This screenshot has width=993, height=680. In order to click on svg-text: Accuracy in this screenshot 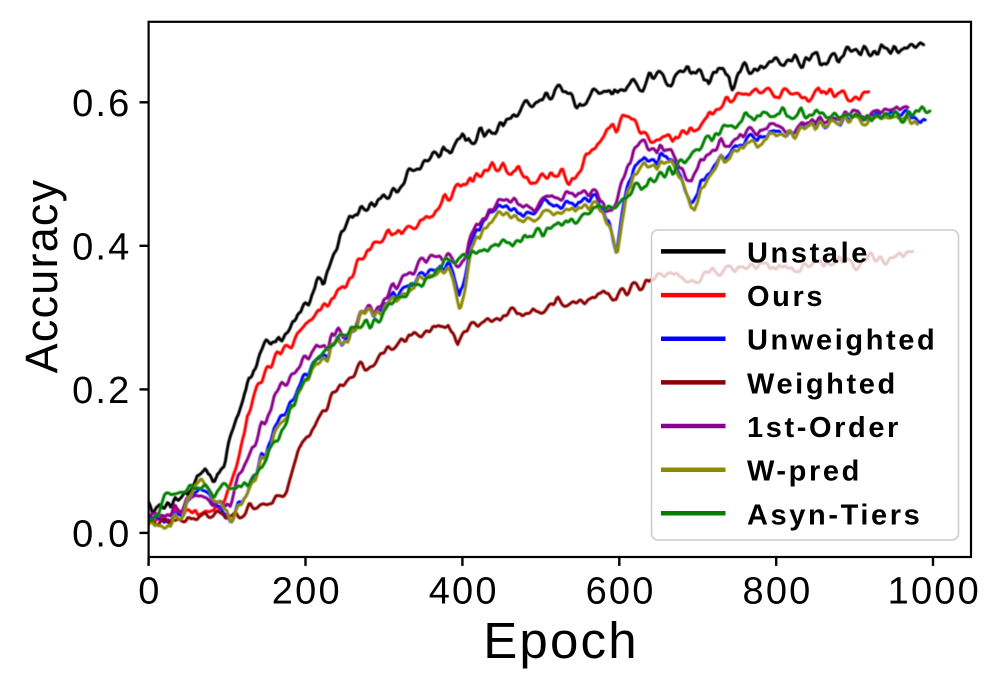, I will do `click(41, 276)`.